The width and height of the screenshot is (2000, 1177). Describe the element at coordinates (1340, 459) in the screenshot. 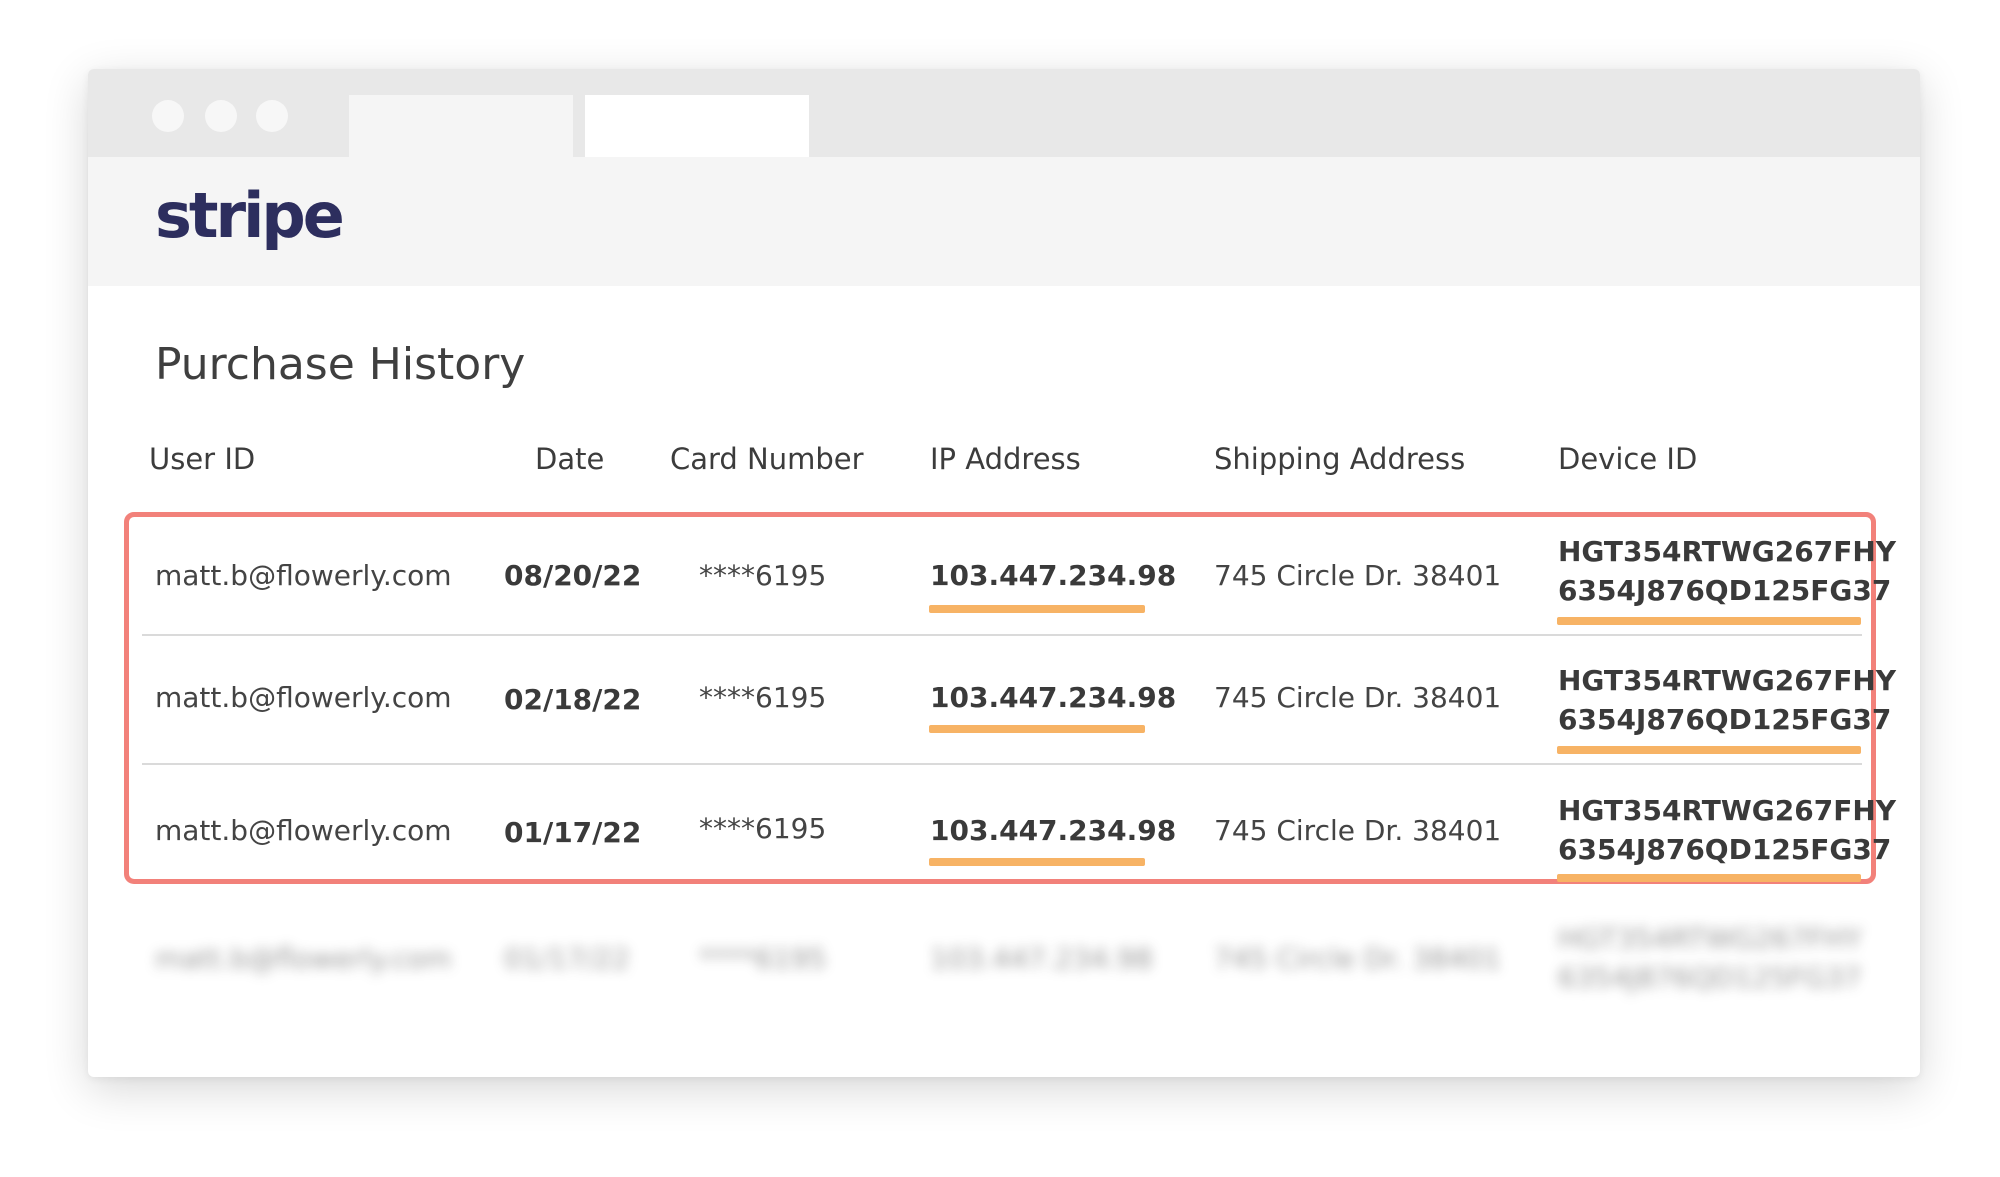

I see `col-header-shipping-address: Shipping Address` at that location.